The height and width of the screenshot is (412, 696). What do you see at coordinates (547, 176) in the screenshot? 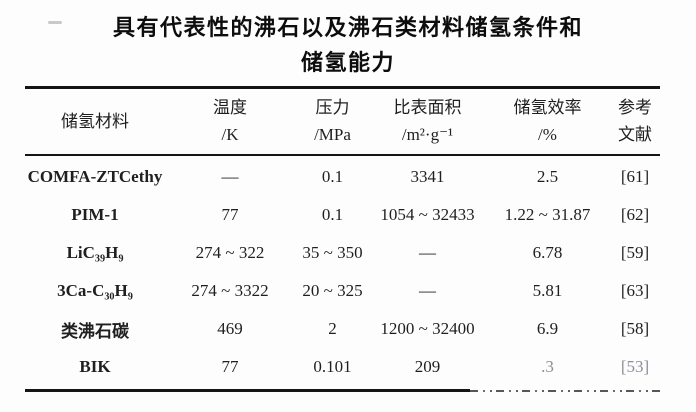
I see `cell-efficiency: 2.5` at bounding box center [547, 176].